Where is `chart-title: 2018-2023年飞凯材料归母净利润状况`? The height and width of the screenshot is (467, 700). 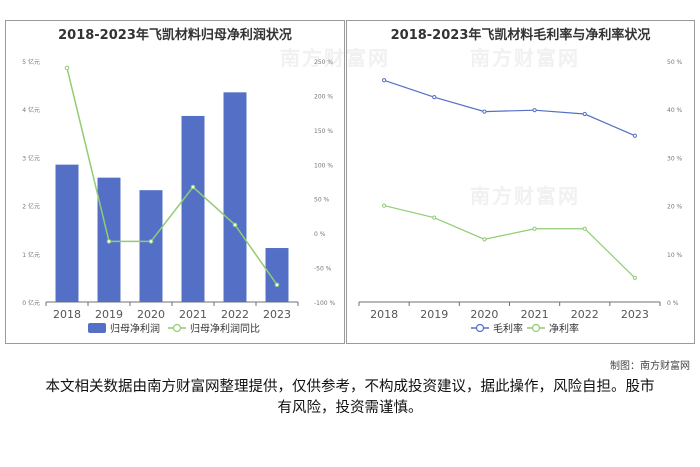
chart-title: 2018-2023年飞凯材料归母净利润状况 is located at coordinates (175, 35).